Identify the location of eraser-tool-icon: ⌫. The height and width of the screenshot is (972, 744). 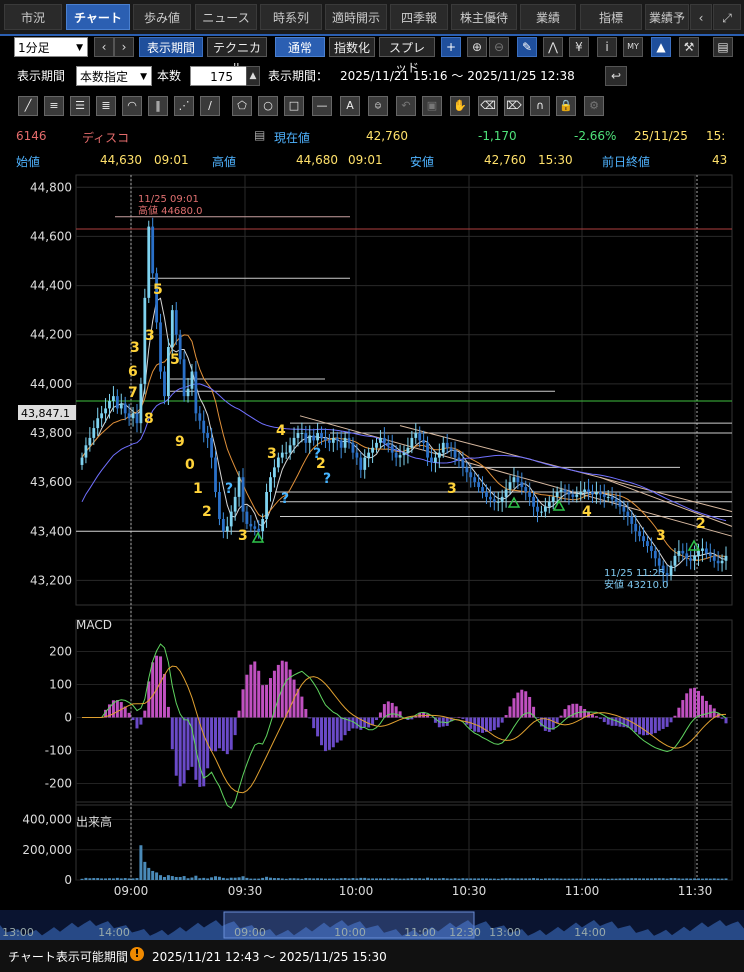
(488, 106).